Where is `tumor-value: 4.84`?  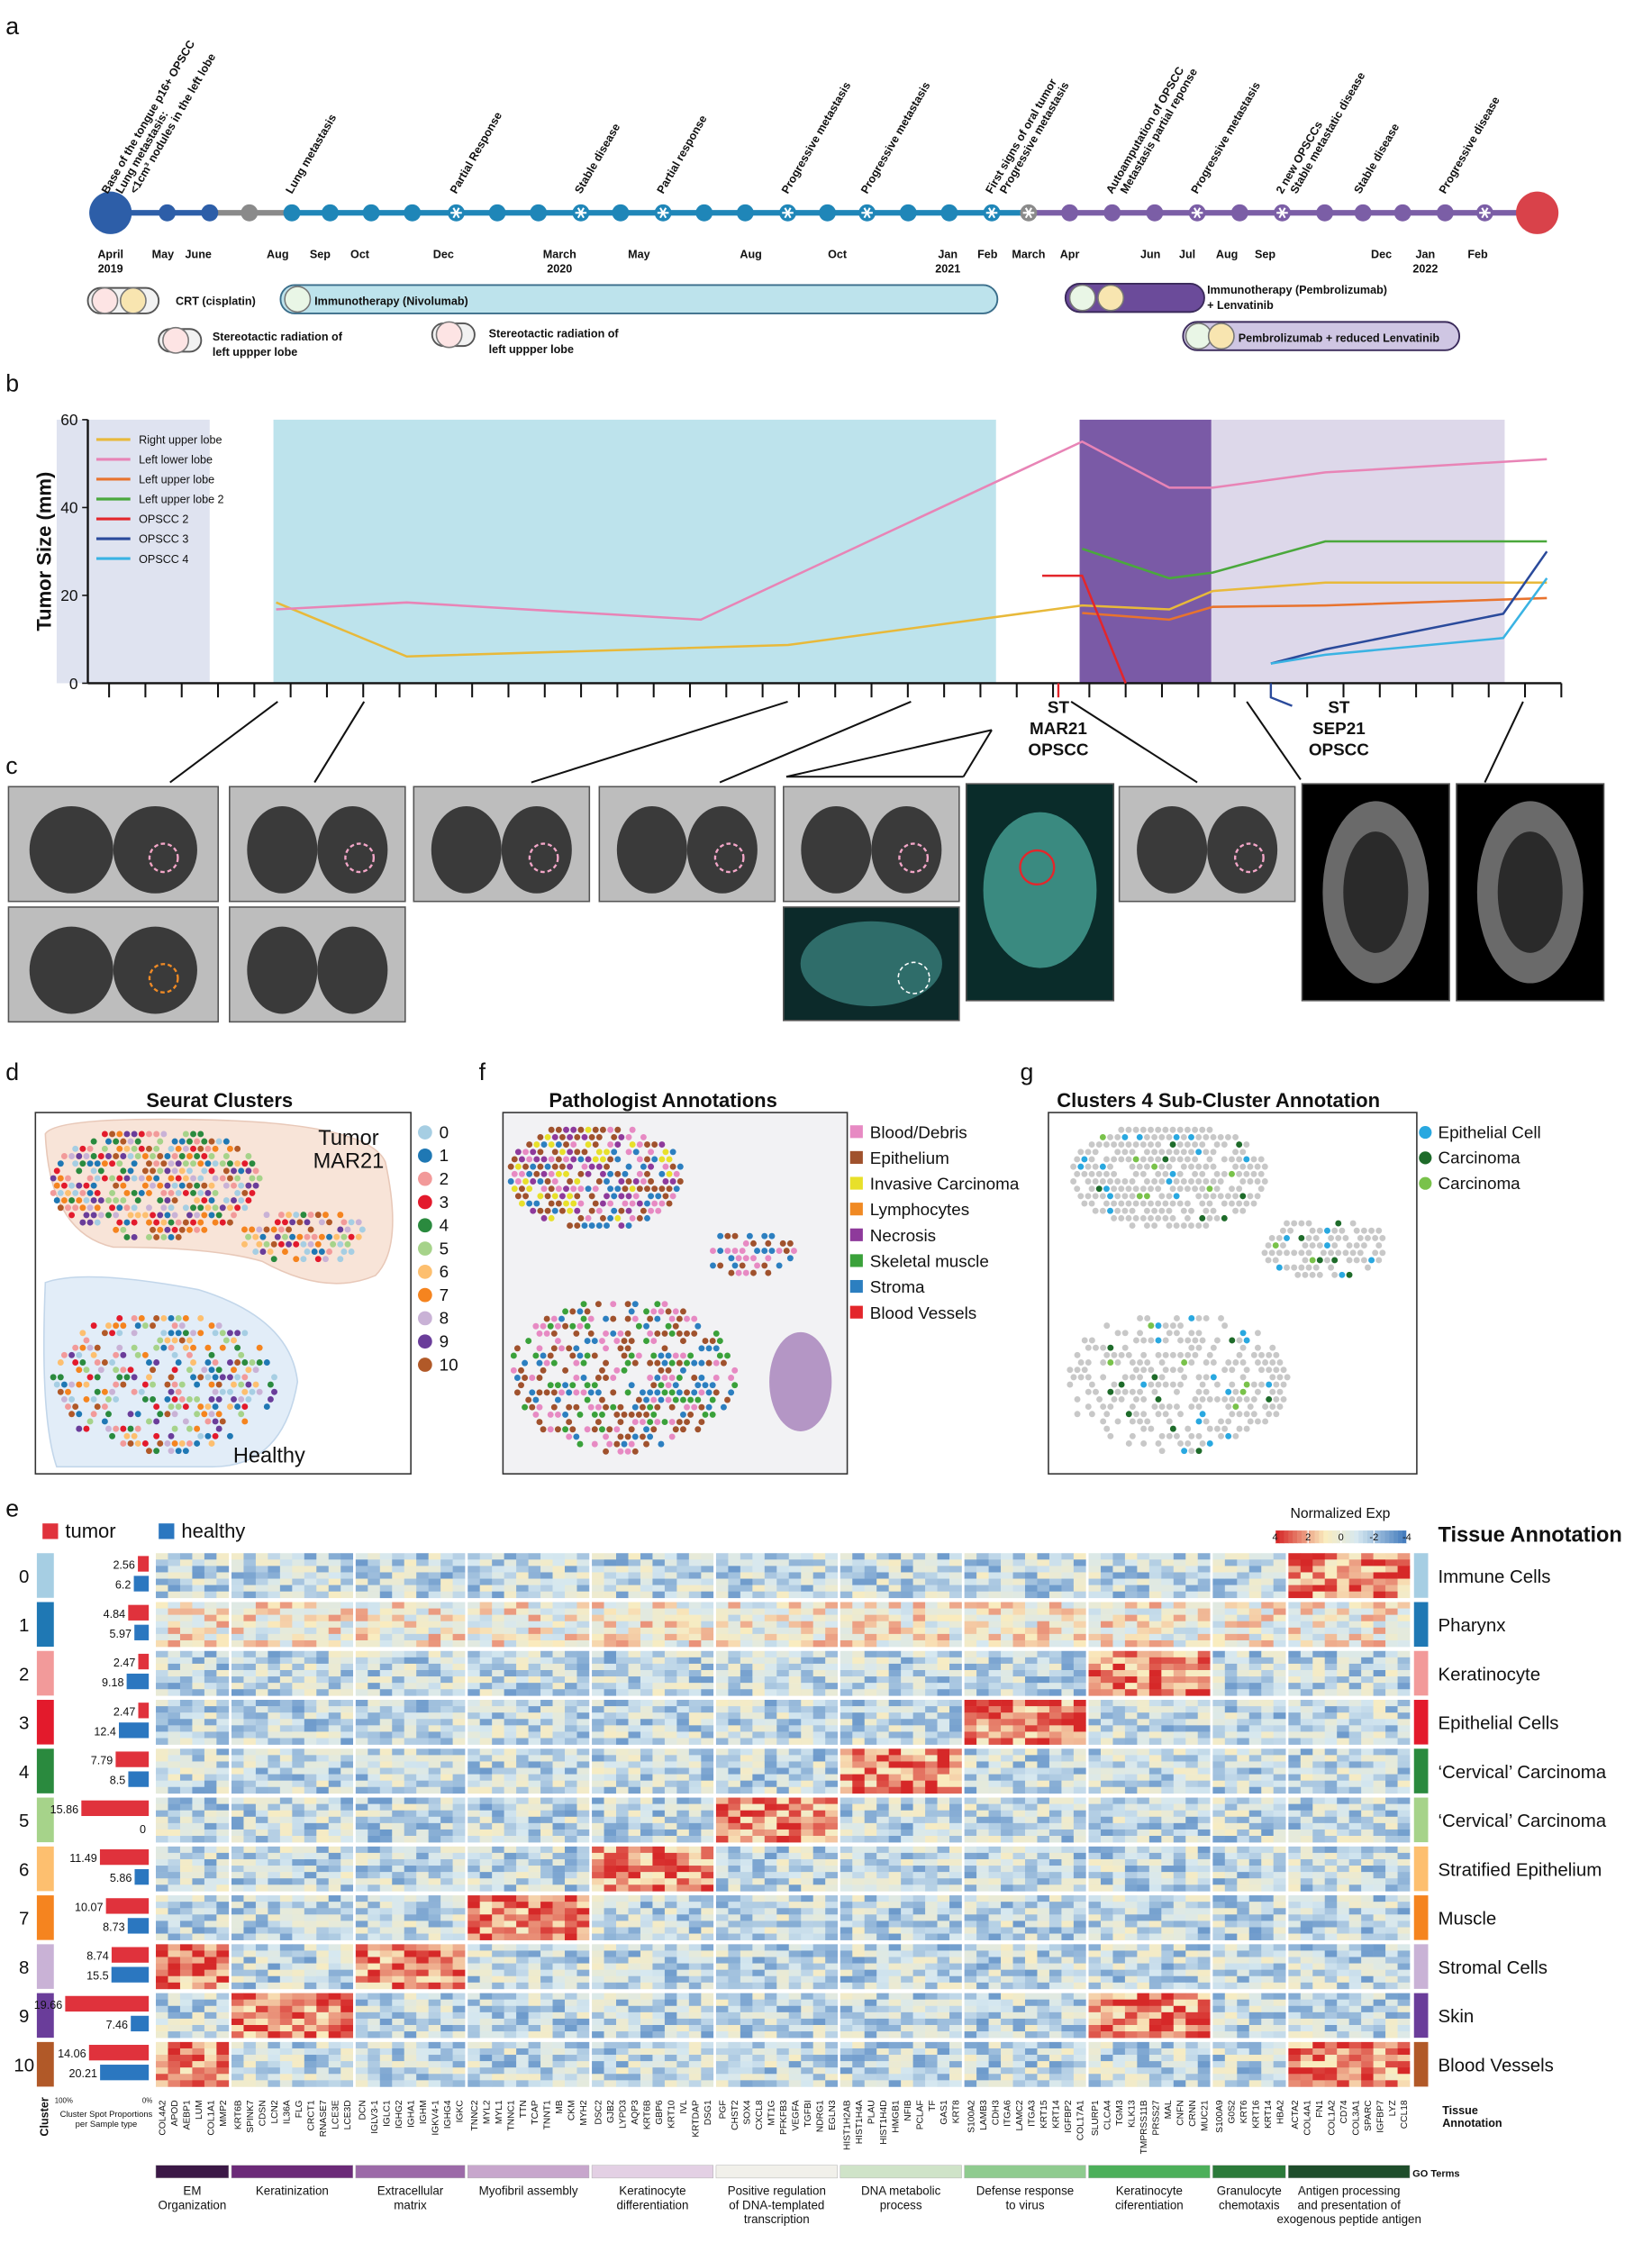 tumor-value: 4.84 is located at coordinates (114, 1614).